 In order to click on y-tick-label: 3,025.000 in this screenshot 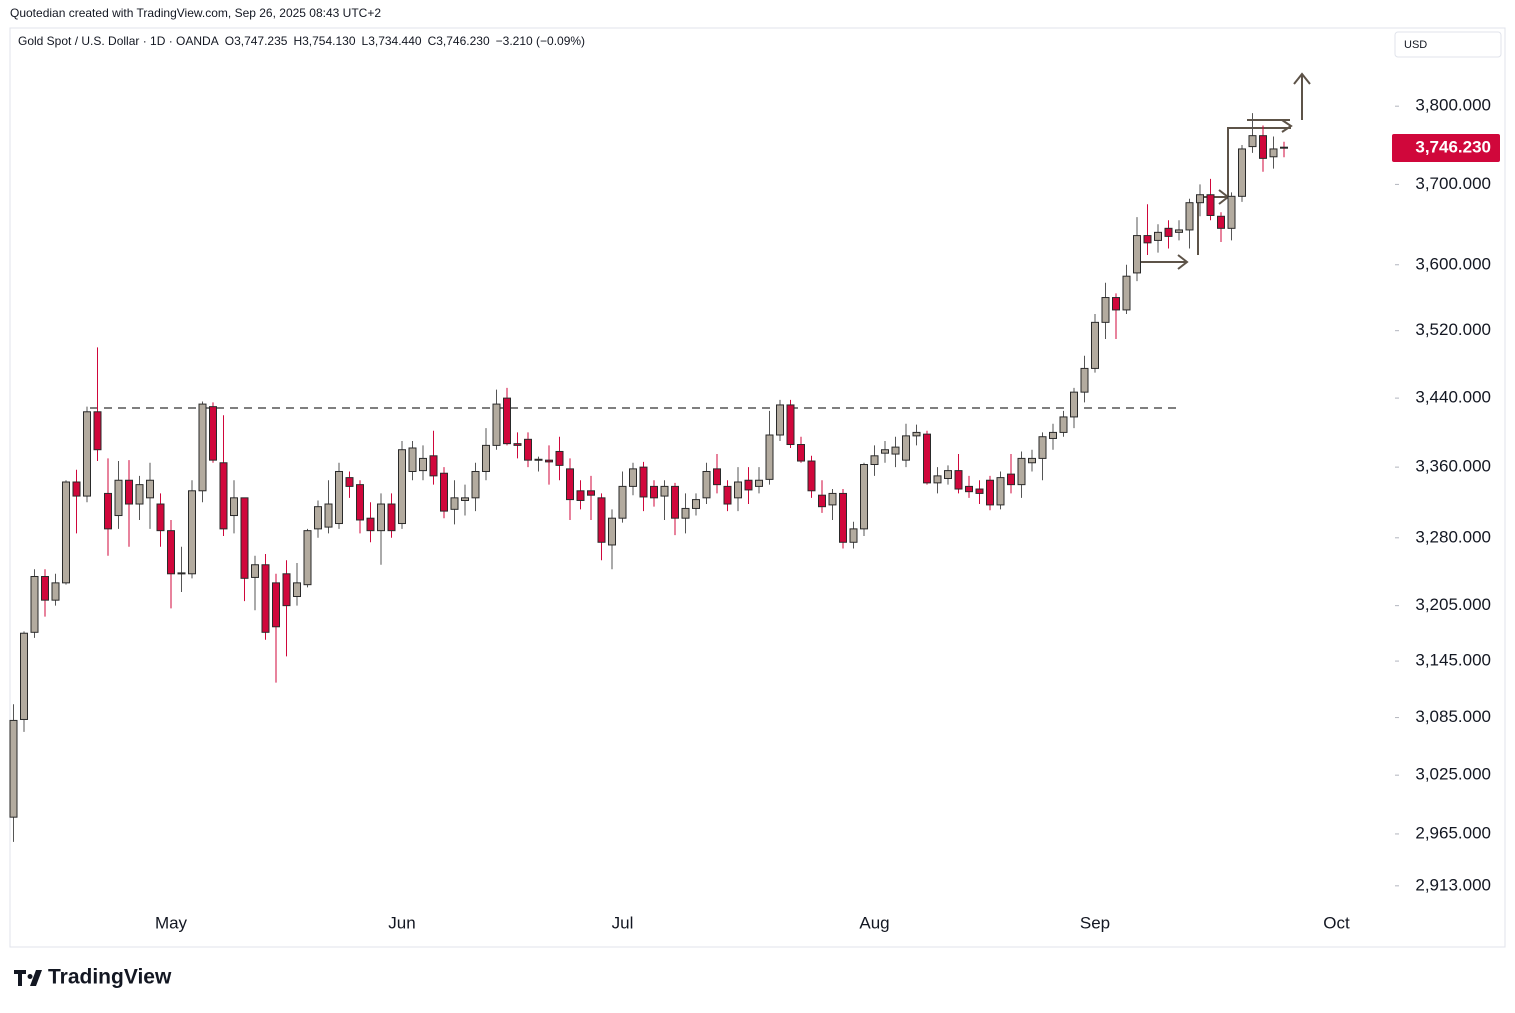, I will do `click(1453, 774)`.